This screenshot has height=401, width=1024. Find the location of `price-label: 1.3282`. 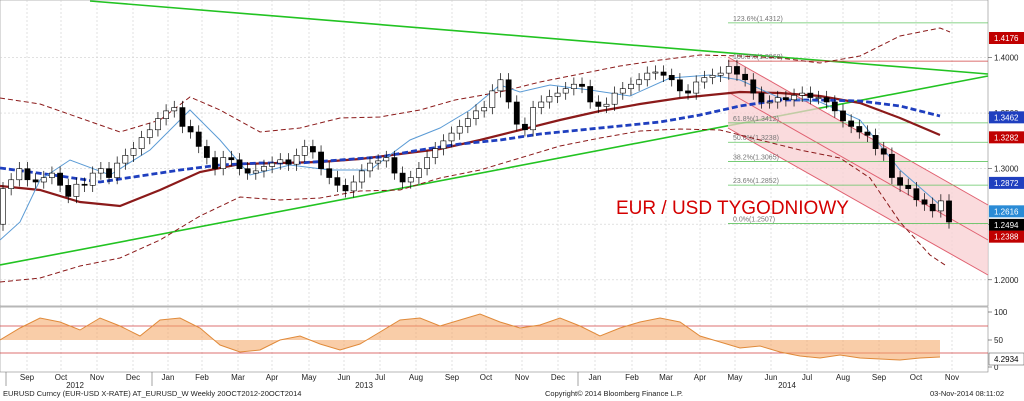

price-label: 1.3282 is located at coordinates (1006, 137).